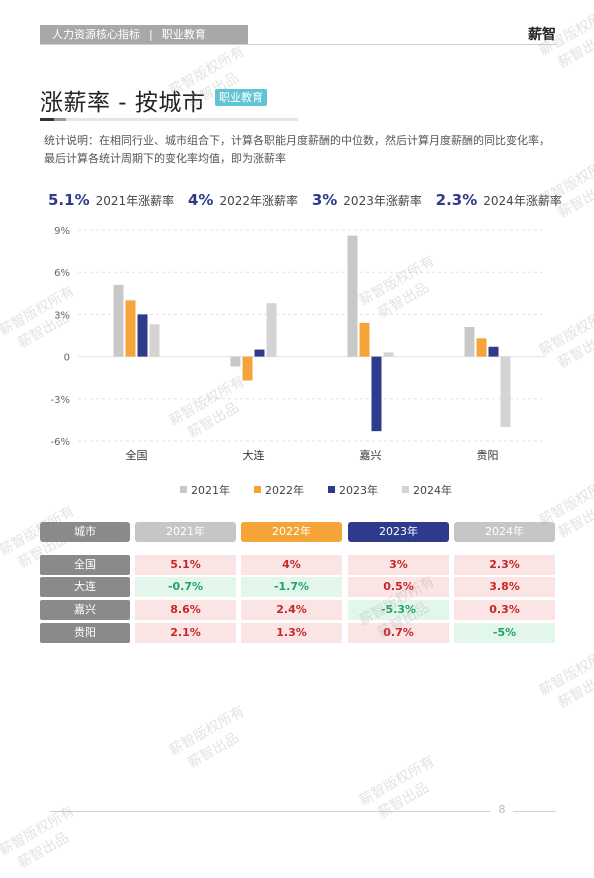  What do you see at coordinates (200, 200) in the screenshot?
I see `summary-value-2022: 4%` at bounding box center [200, 200].